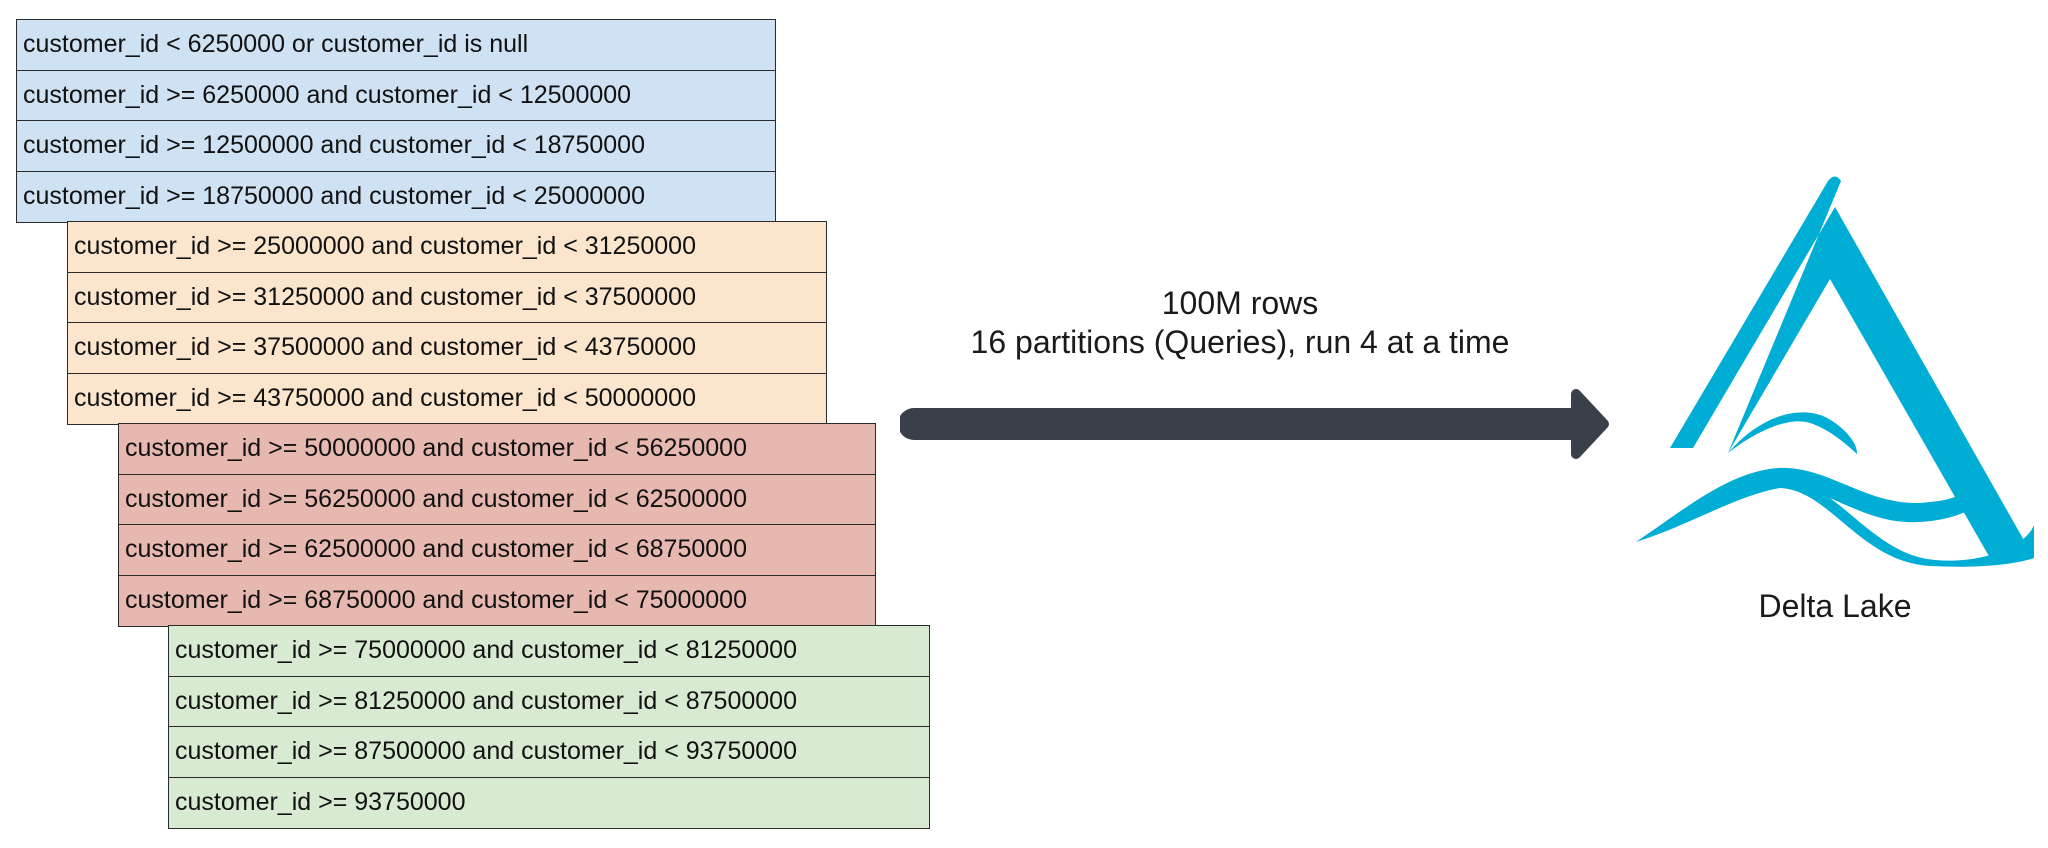  Describe the element at coordinates (1835, 606) in the screenshot. I see `logo-label: Delta Lake` at that location.